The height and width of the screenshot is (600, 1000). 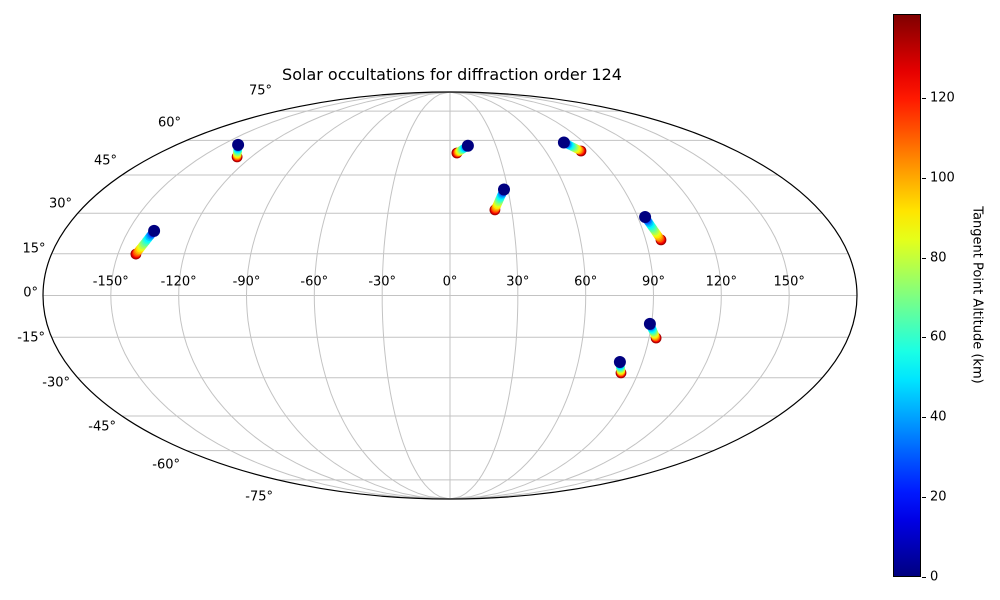 I want to click on longitude-label: -150°, so click(x=110, y=282).